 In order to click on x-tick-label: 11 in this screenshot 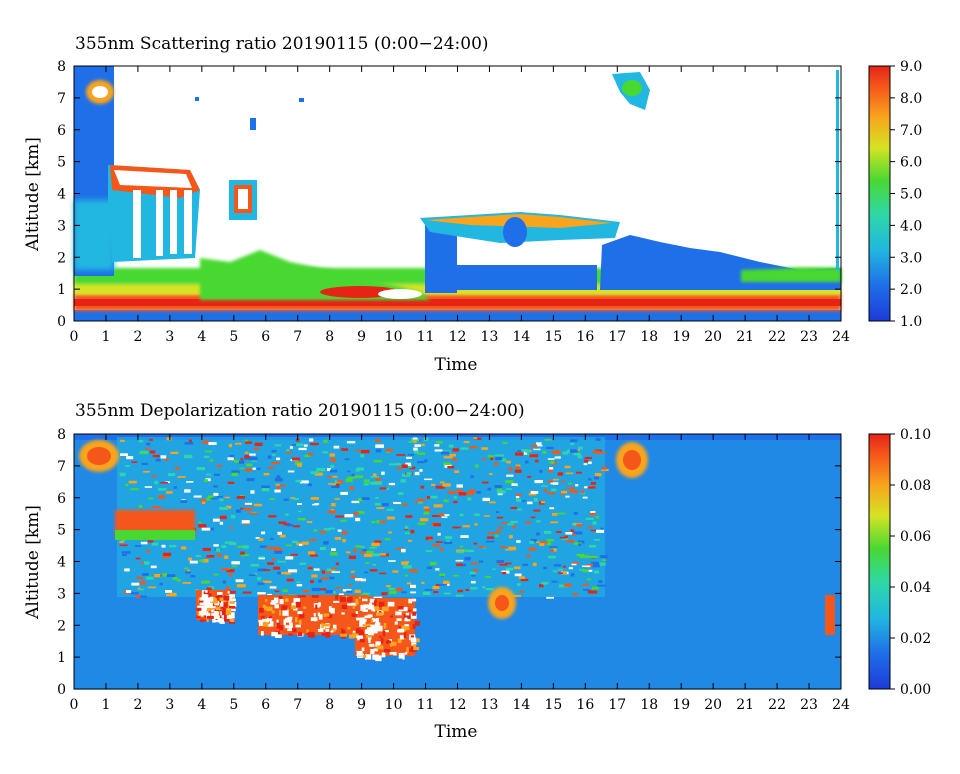, I will do `click(426, 337)`.